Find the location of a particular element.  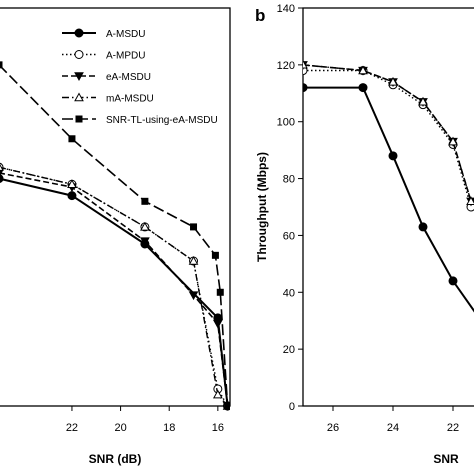

legend-label-ma-msdu: mA-MSDU is located at coordinates (130, 99).